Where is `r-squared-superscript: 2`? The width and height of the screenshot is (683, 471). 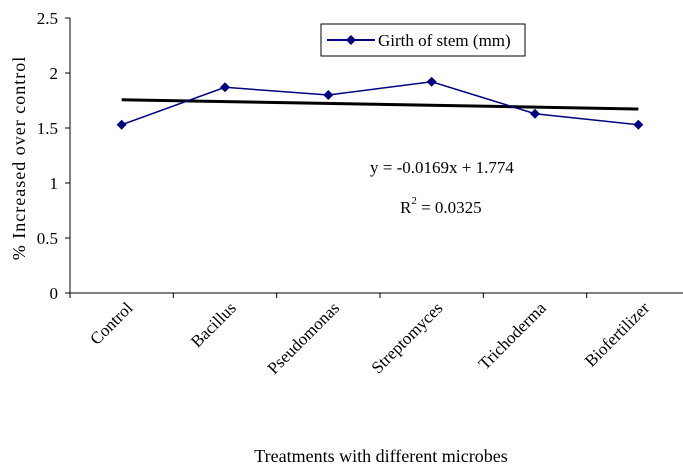 r-squared-superscript: 2 is located at coordinates (414, 201).